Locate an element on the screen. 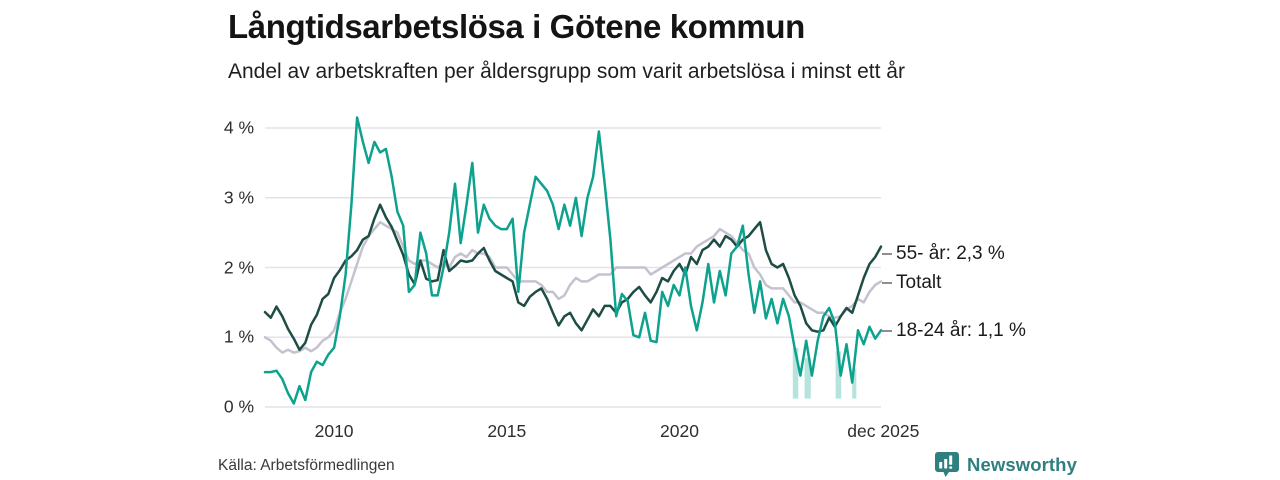 This screenshot has width=1280, height=480. series-label-55: 55- år: 2,3 % is located at coordinates (943, 254).